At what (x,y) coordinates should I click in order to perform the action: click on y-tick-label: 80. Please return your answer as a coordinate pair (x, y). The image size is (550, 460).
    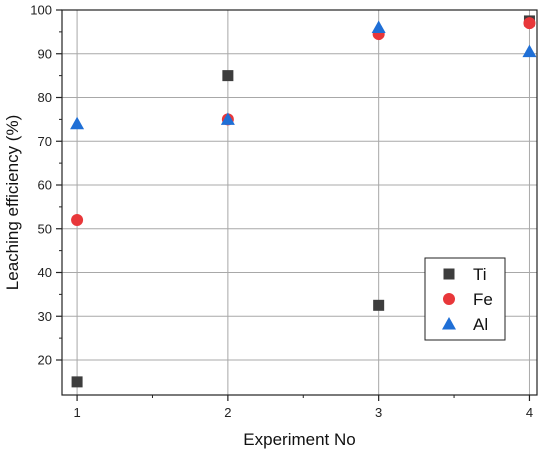
    Looking at the image, I should click on (45, 97).